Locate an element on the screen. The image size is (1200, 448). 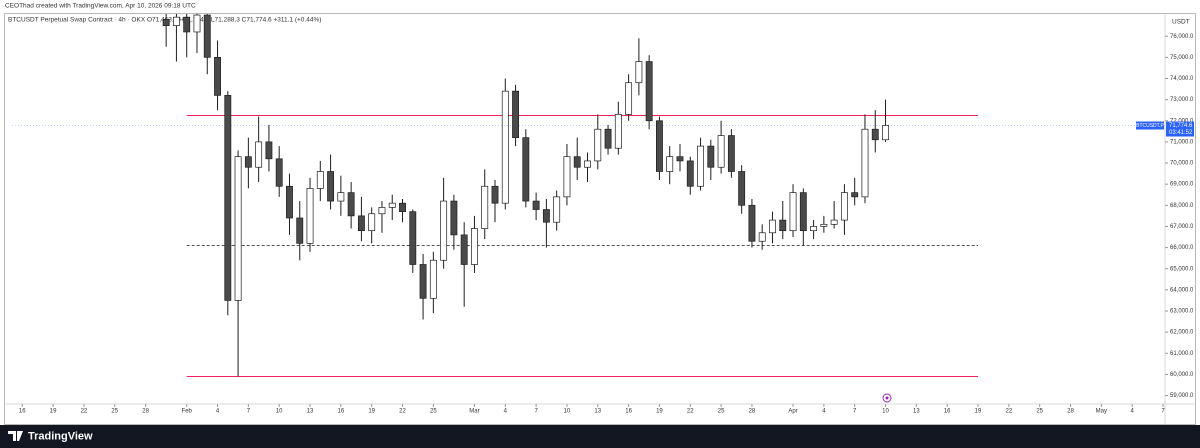
y-tick-label: 65,000.0 is located at coordinates (1182, 269).